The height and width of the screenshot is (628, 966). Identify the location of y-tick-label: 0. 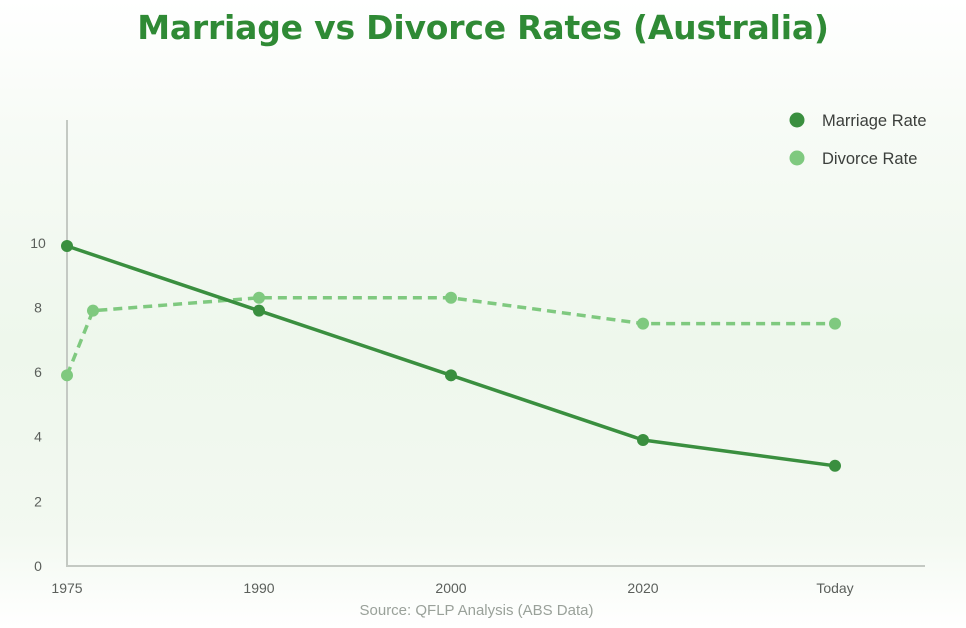
(38, 566).